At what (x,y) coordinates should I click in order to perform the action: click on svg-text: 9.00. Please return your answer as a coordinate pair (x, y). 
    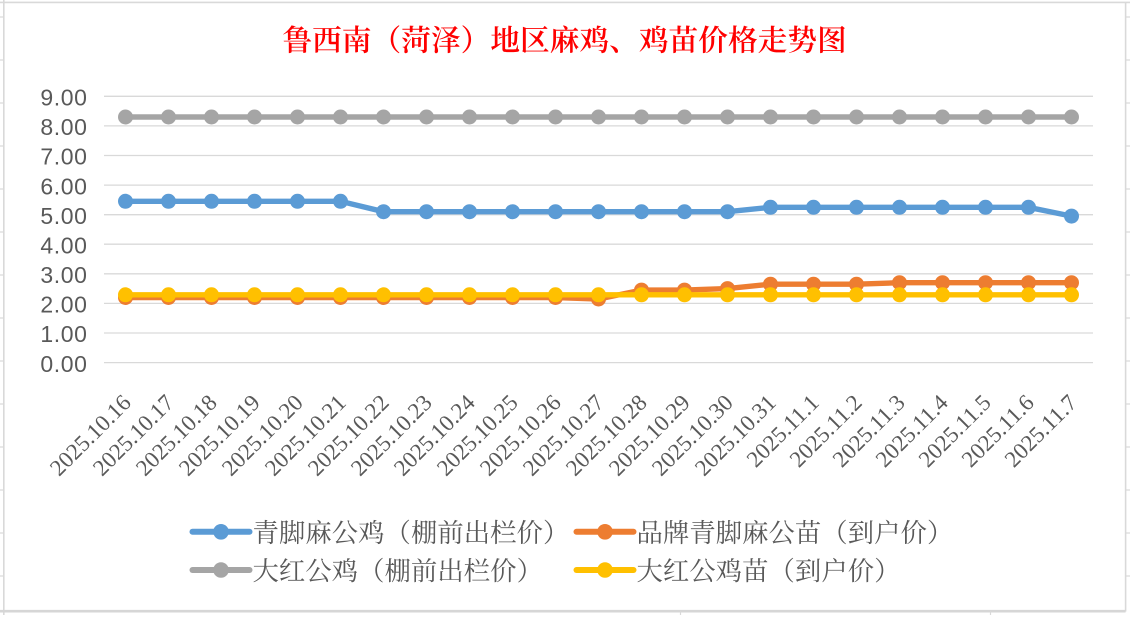
    Looking at the image, I should click on (63, 98).